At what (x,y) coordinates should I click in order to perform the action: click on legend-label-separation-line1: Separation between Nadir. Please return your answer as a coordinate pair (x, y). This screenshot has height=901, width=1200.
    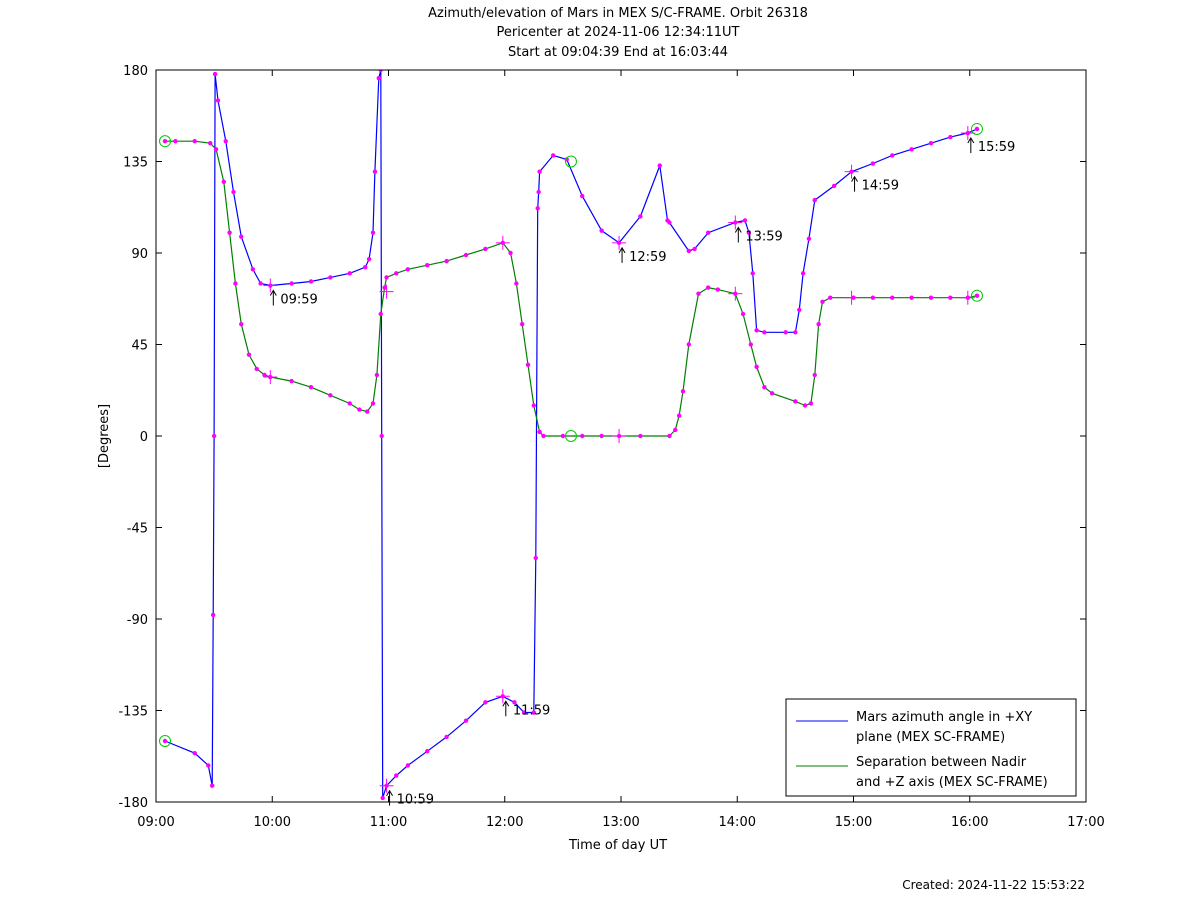
    Looking at the image, I should click on (941, 762).